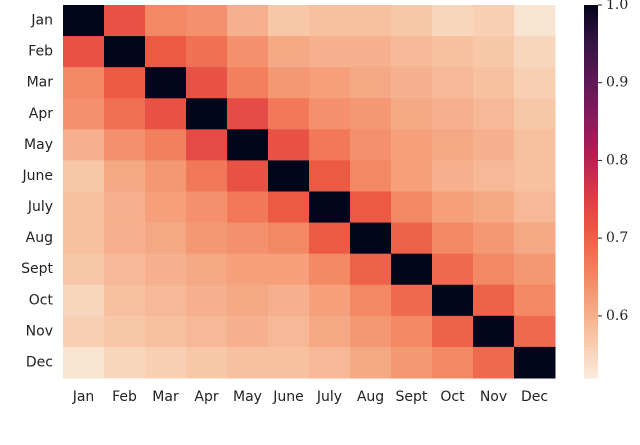 The width and height of the screenshot is (640, 445). What do you see at coordinates (617, 6) in the screenshot?
I see `colorbar-tick-label: 1.0` at bounding box center [617, 6].